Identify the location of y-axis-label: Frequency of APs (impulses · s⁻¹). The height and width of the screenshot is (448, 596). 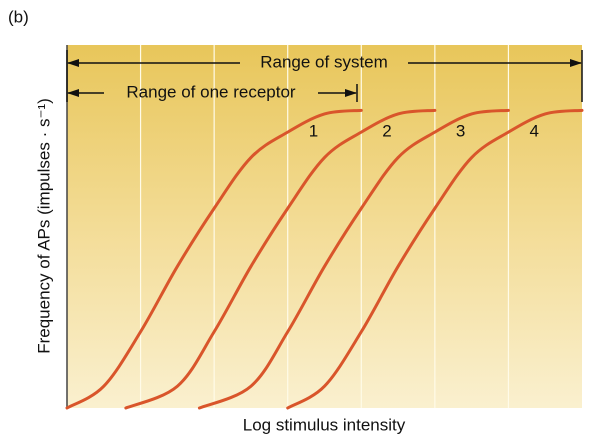
(43, 226).